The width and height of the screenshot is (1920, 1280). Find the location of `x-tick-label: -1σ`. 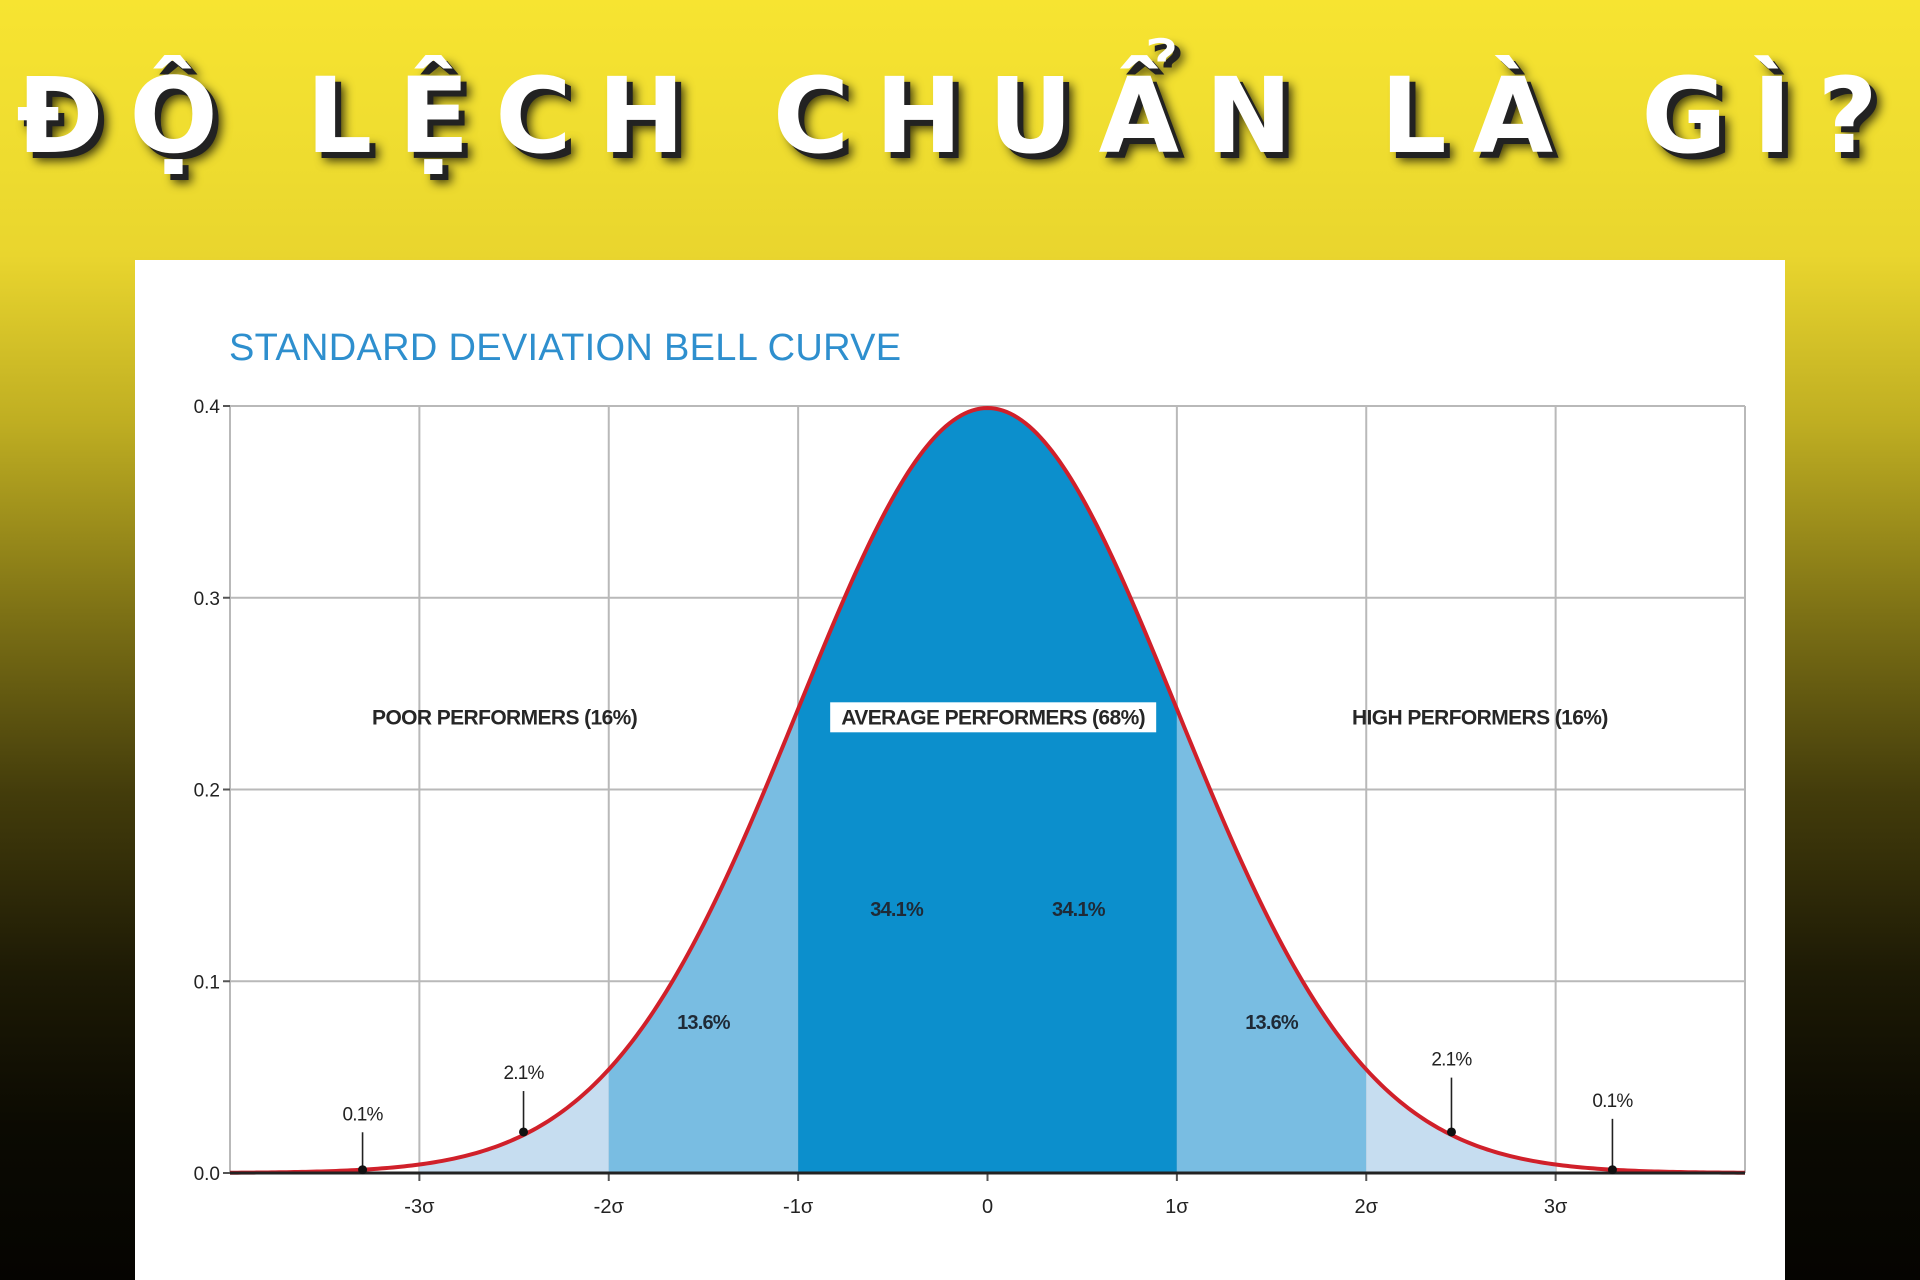

x-tick-label: -1σ is located at coordinates (798, 1207).